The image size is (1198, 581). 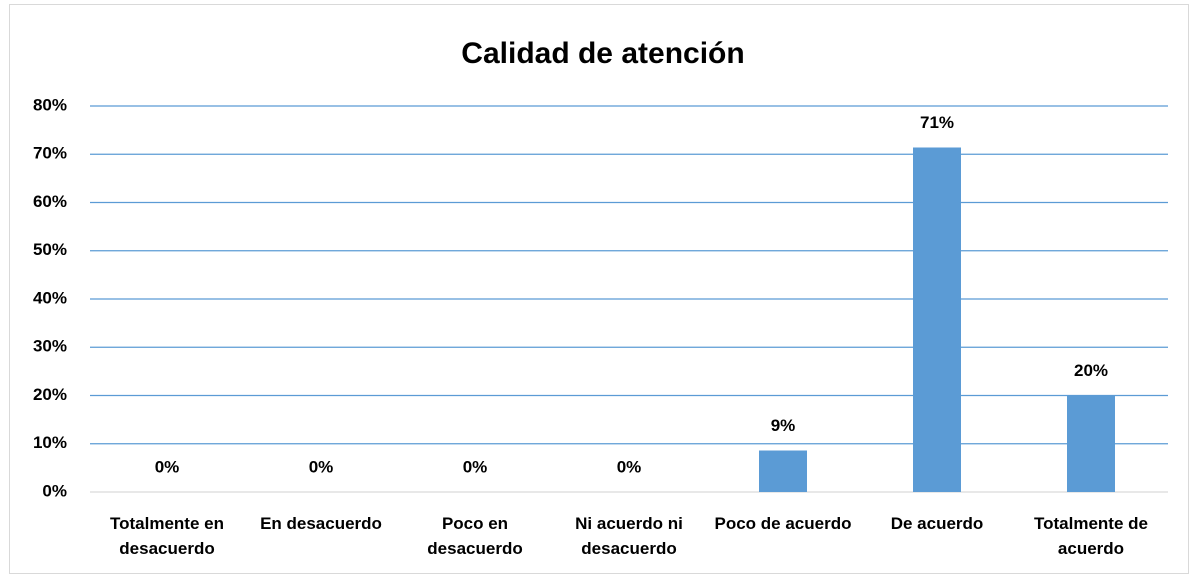 I want to click on y-tick-label: 60%, so click(x=50, y=201).